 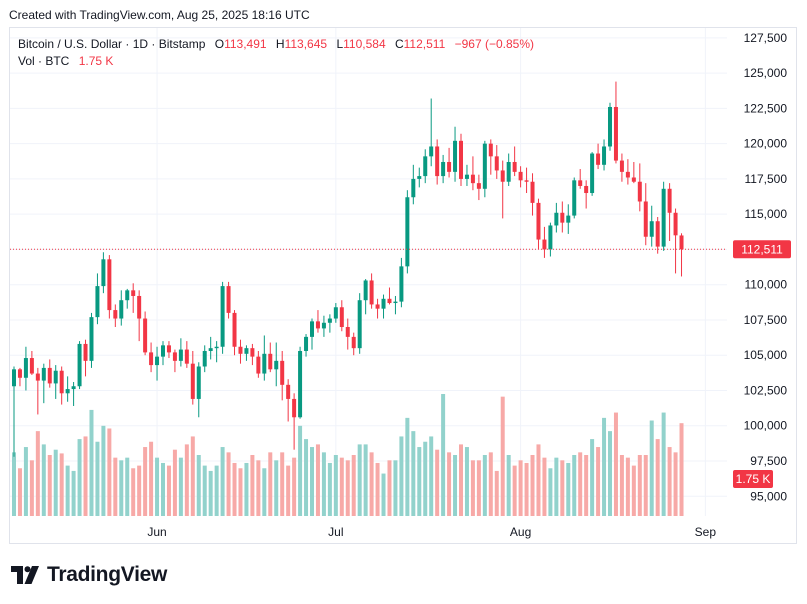 What do you see at coordinates (520, 532) in the screenshot?
I see `x-tick-label: Aug` at bounding box center [520, 532].